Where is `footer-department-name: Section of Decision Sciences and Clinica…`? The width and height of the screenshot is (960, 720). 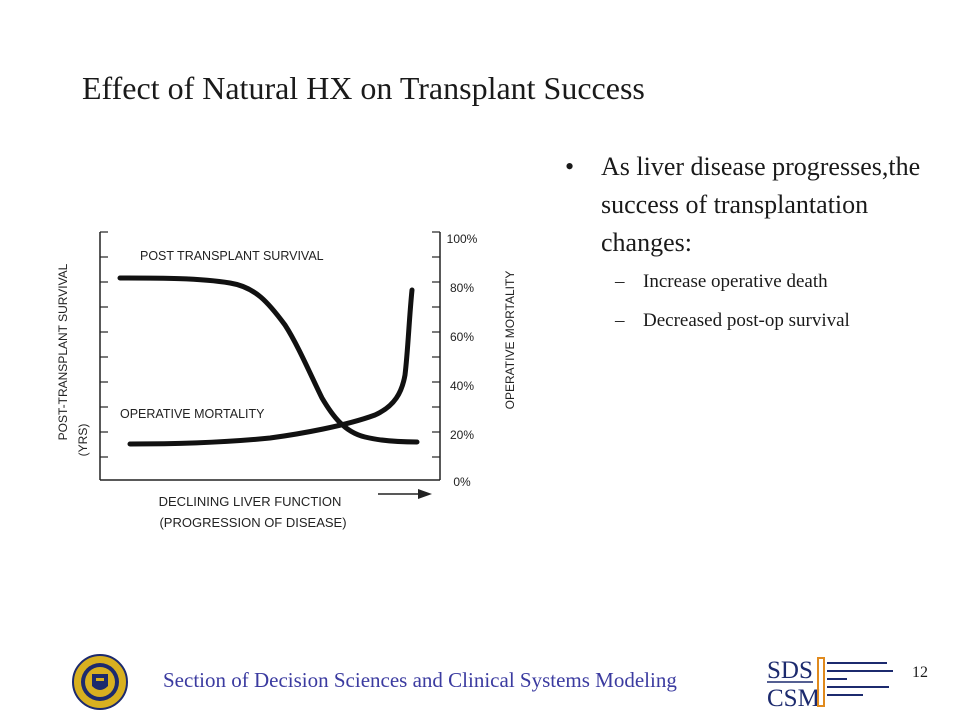 footer-department-name: Section of Decision Sciences and Clinica… is located at coordinates (420, 680).